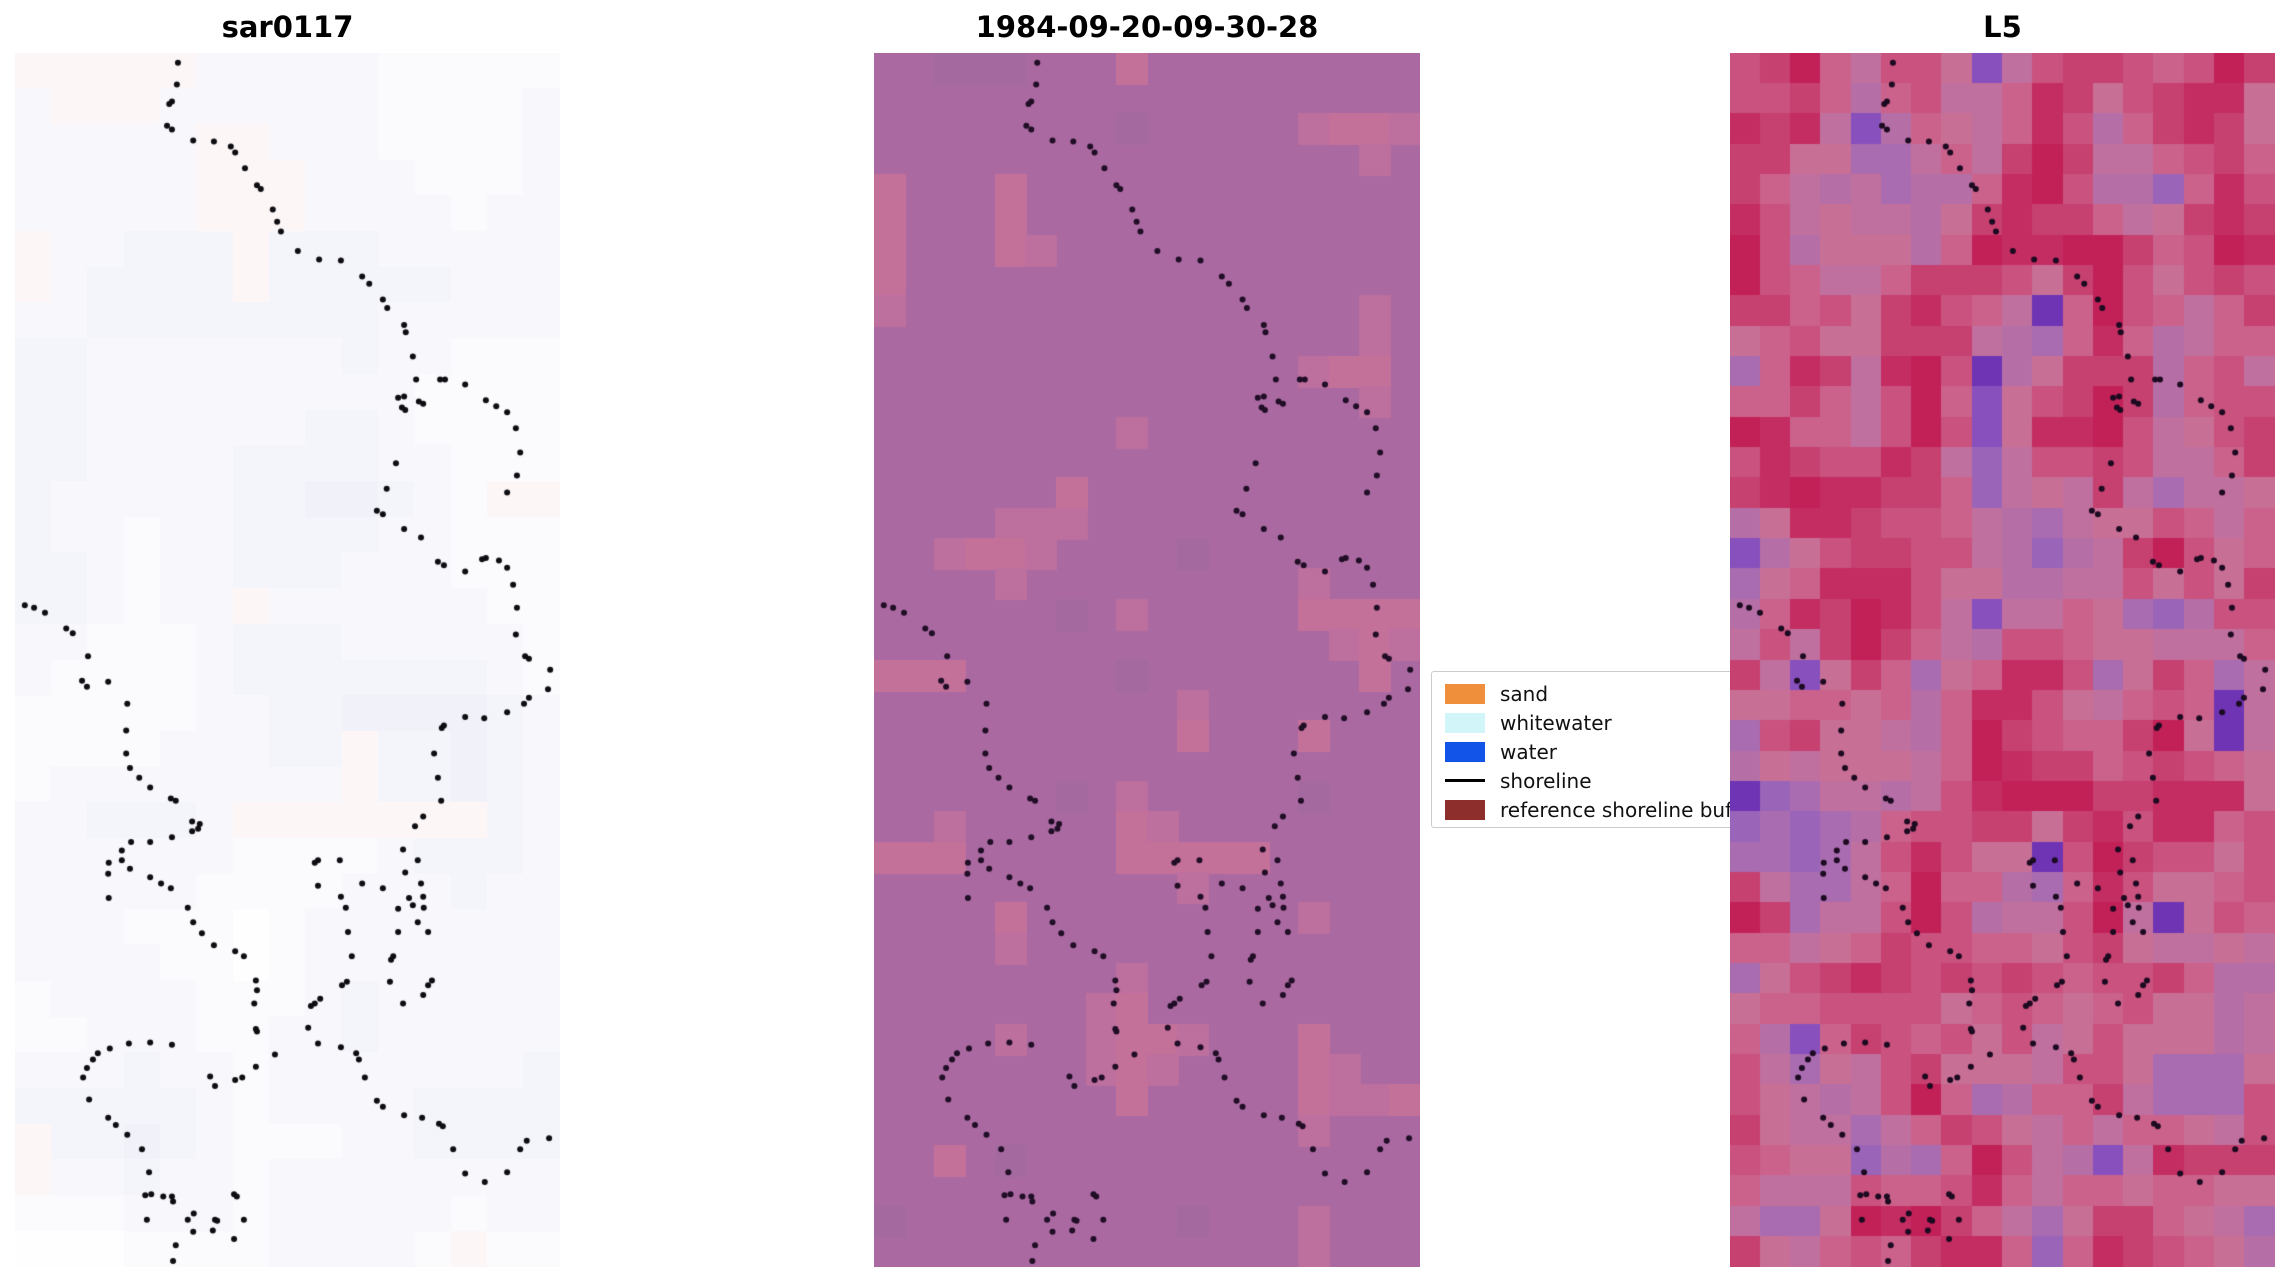  What do you see at coordinates (1613, 780) in the screenshot?
I see `legend-item: shoreline` at bounding box center [1613, 780].